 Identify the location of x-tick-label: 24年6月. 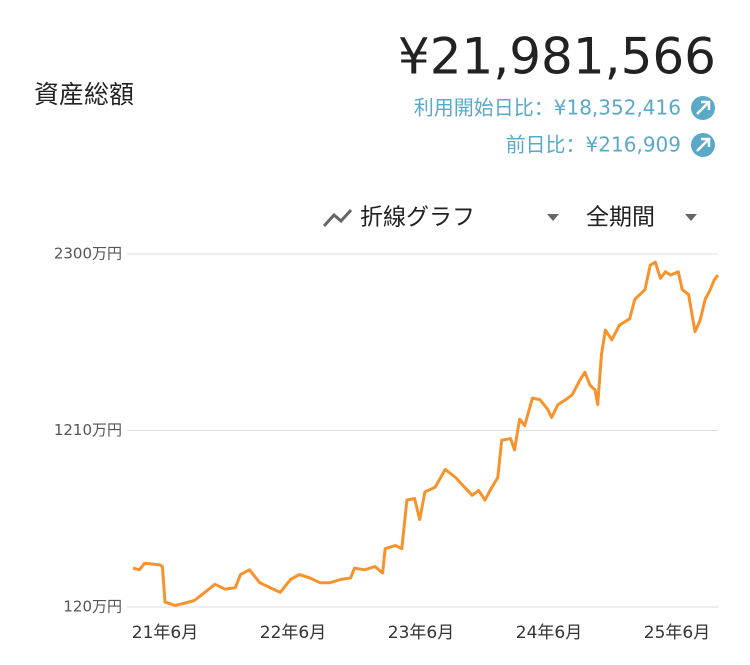
(549, 633).